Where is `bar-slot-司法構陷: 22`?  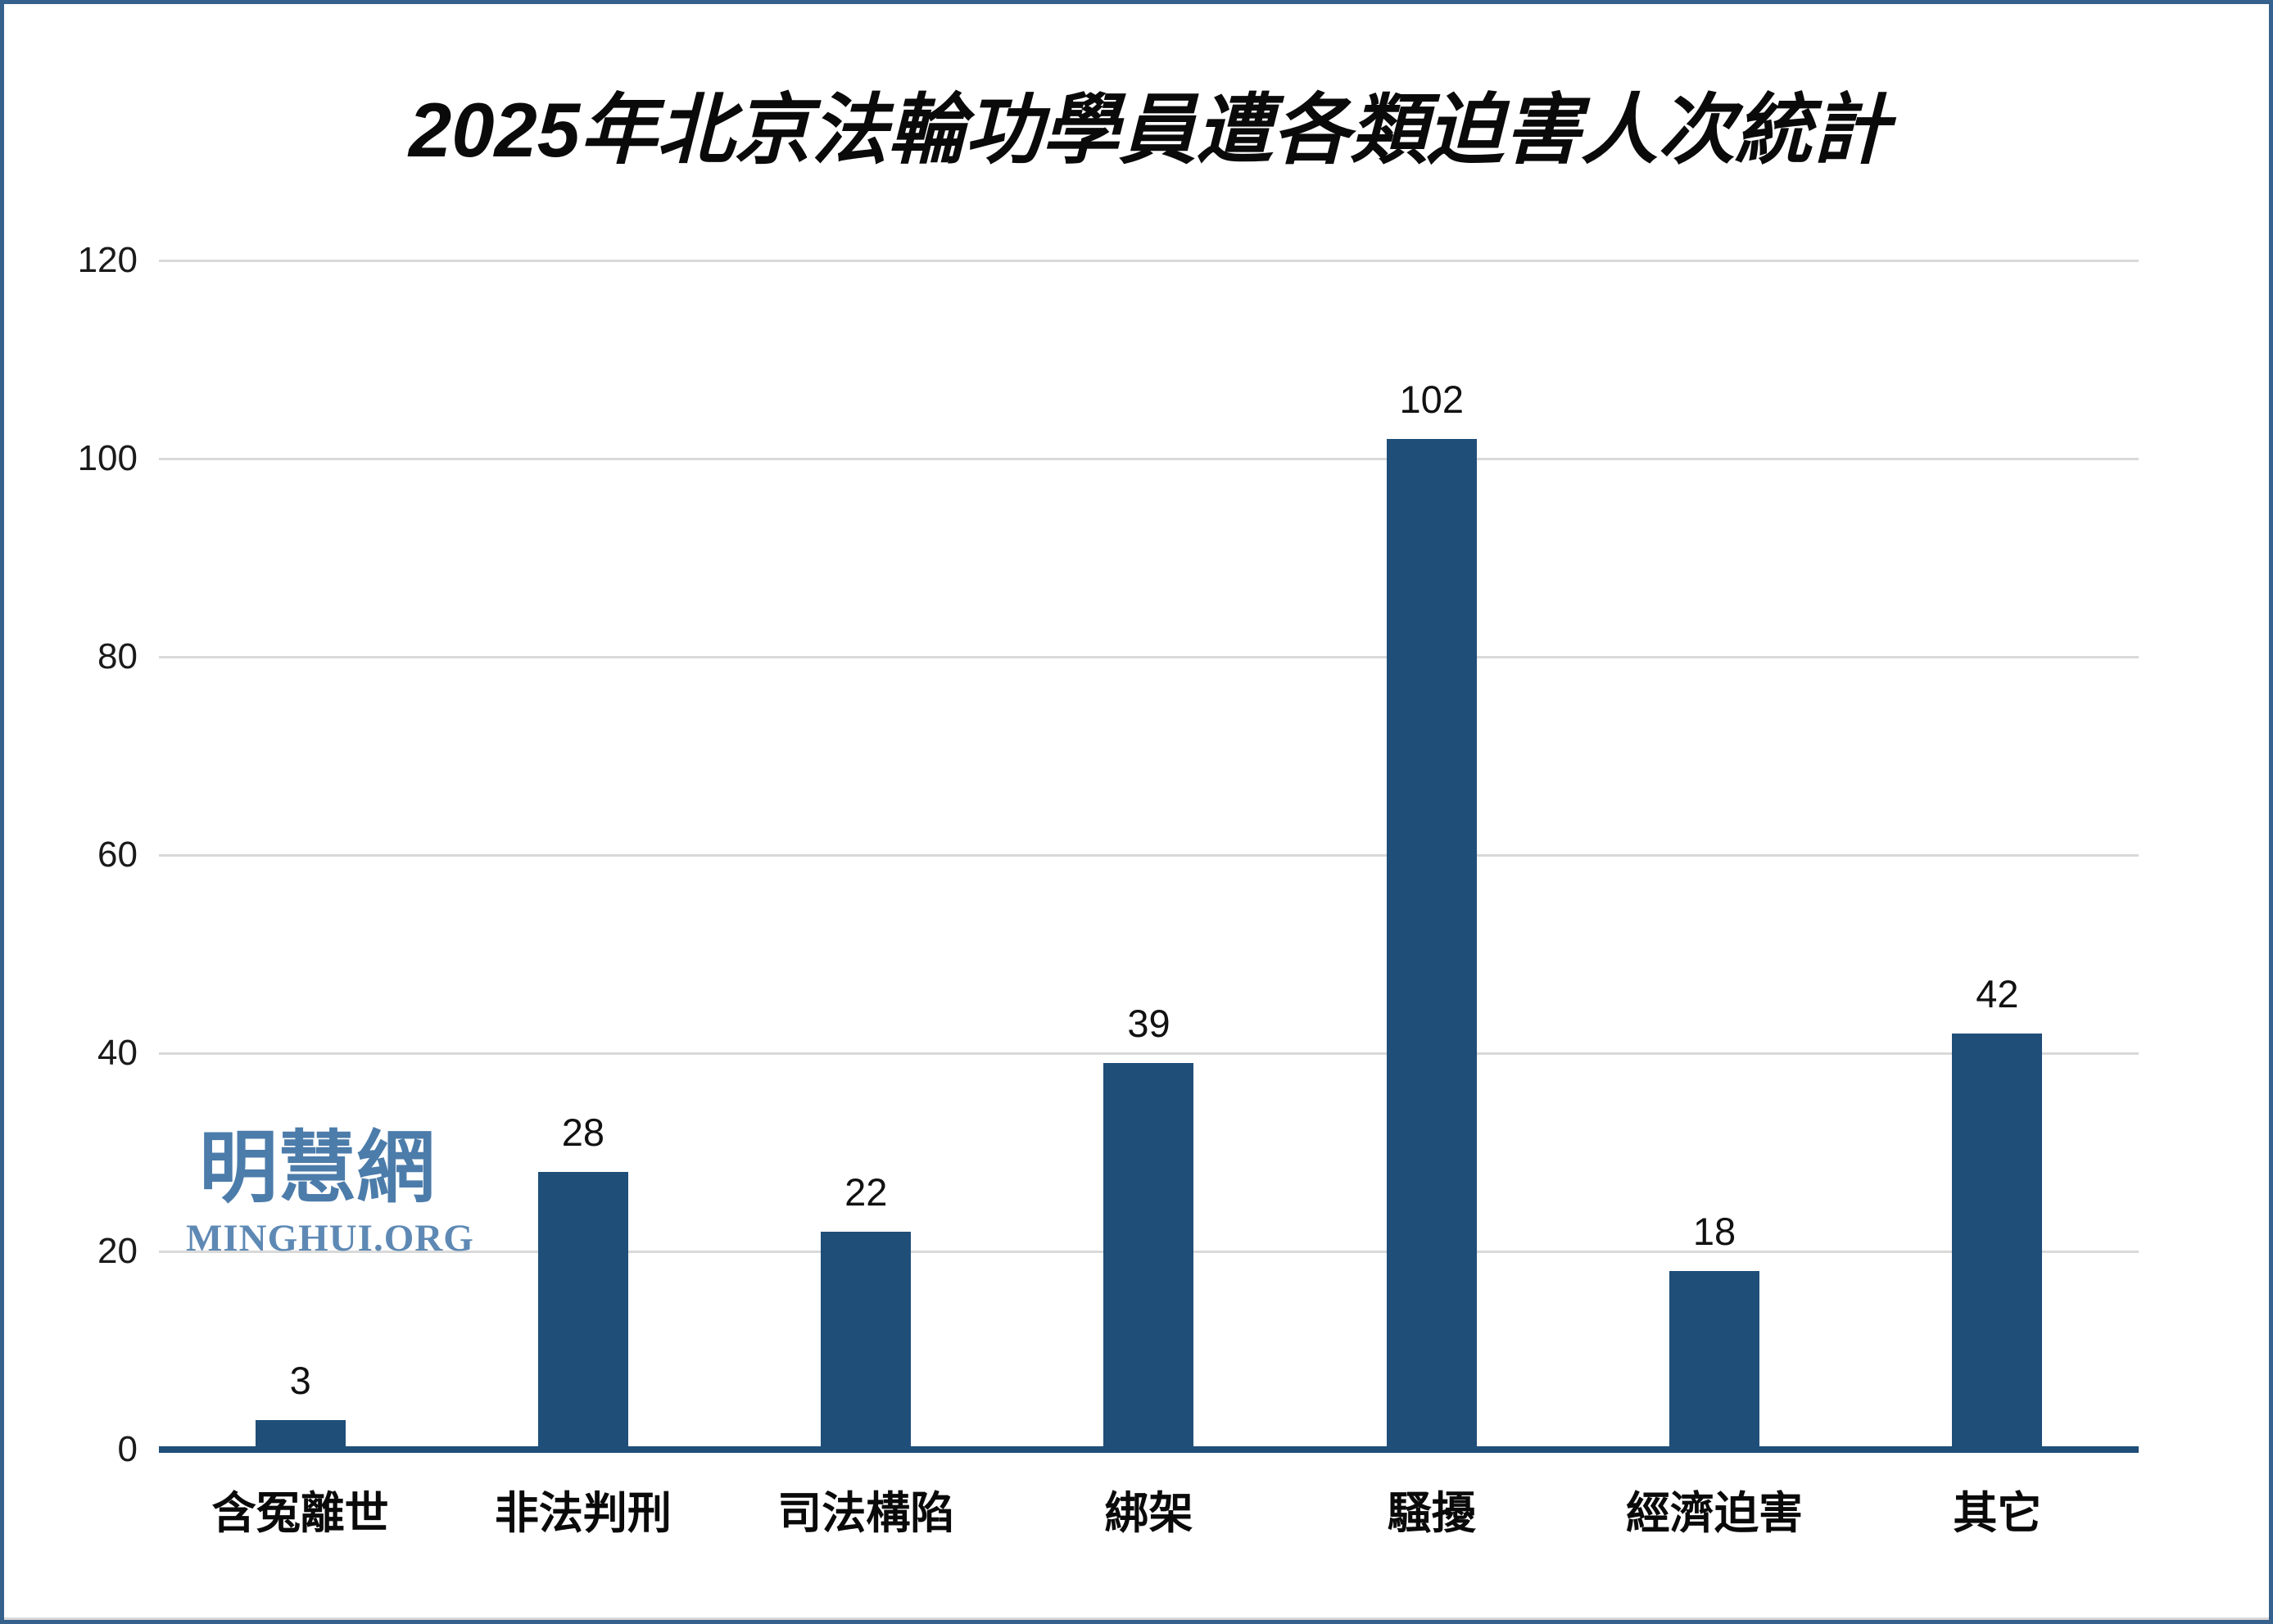 bar-slot-司法構陷: 22 is located at coordinates (866, 855).